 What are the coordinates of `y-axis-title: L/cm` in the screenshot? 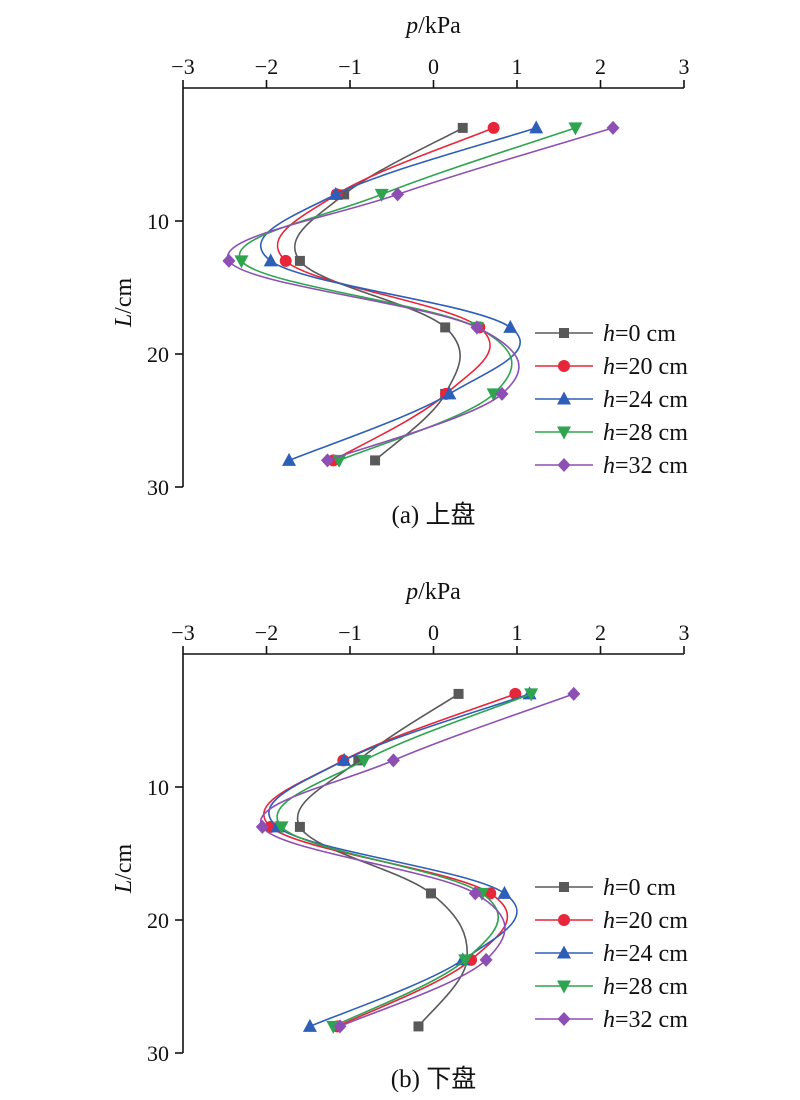 It's located at (124, 303).